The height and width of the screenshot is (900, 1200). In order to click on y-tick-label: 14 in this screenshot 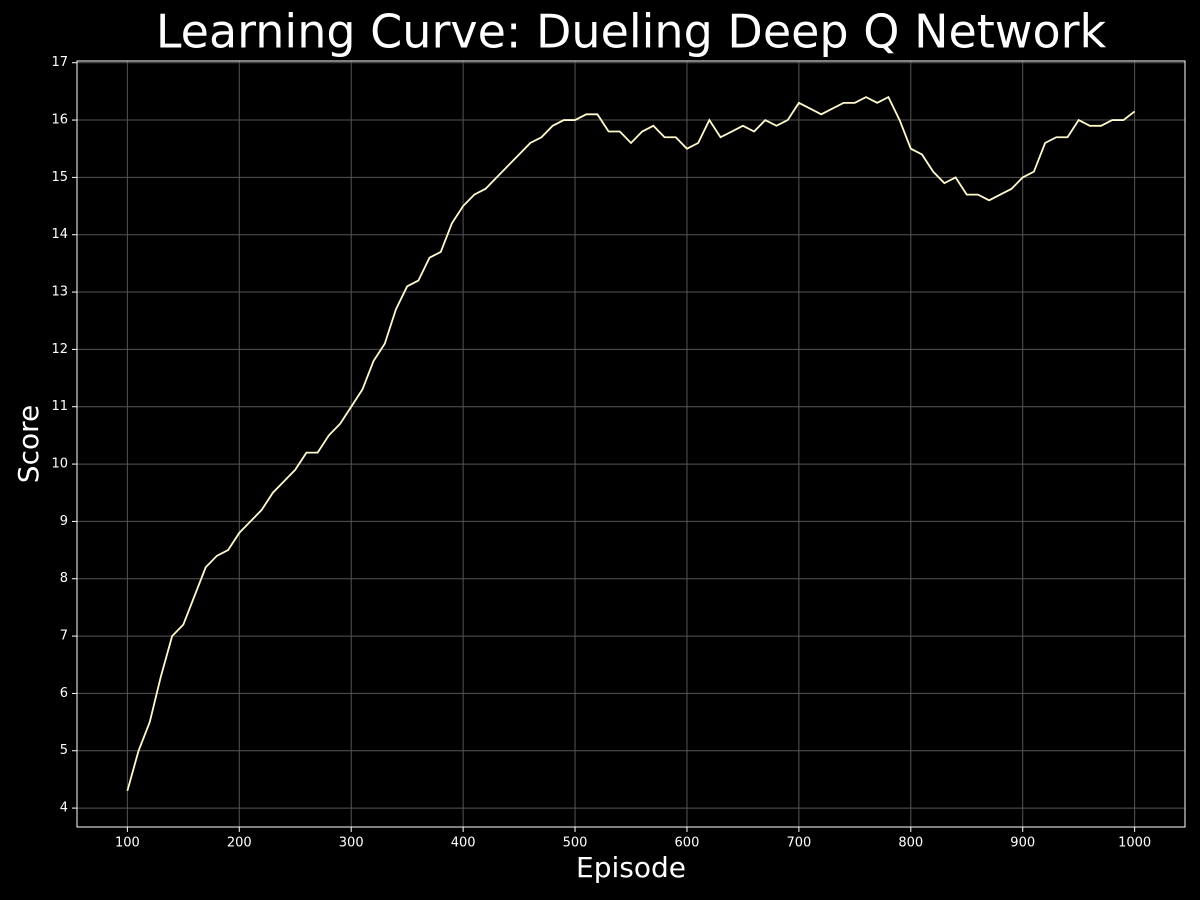, I will do `click(59, 234)`.